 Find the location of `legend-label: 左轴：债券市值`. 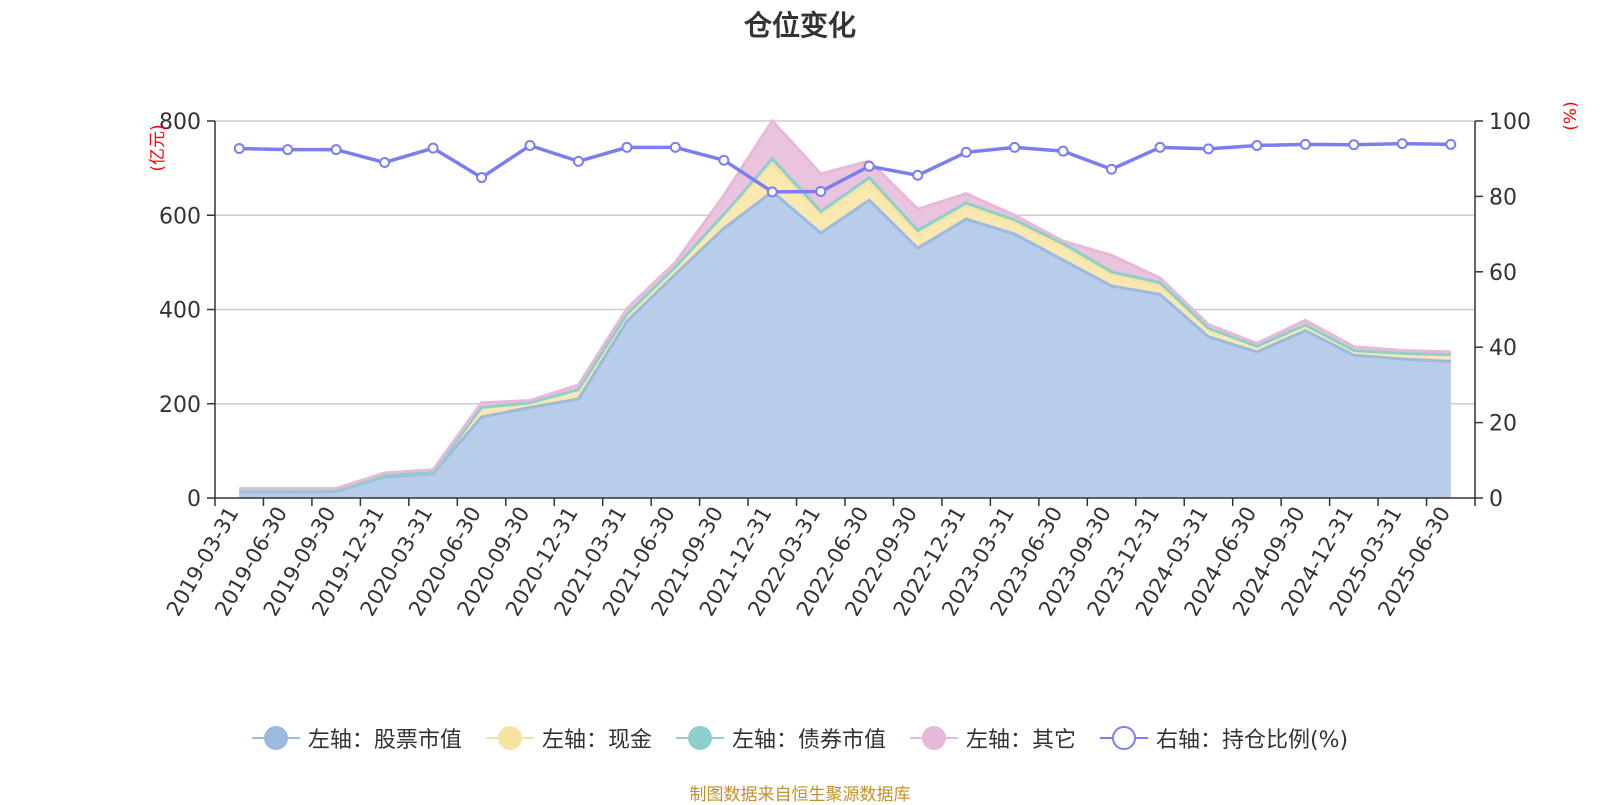

legend-label: 左轴：债券市值 is located at coordinates (808, 740).